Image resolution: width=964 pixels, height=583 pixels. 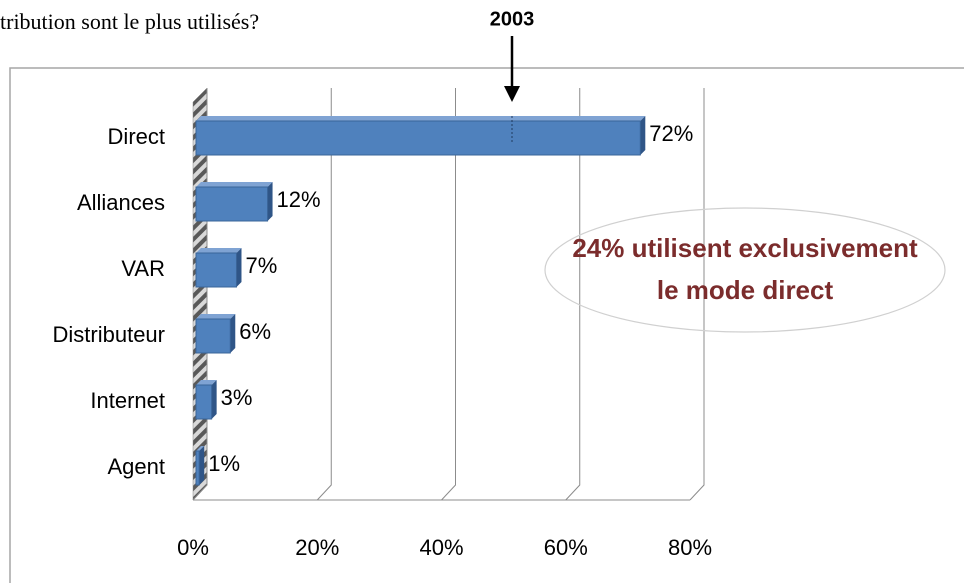 I want to click on y-tick-label: VAR, so click(x=143, y=268).